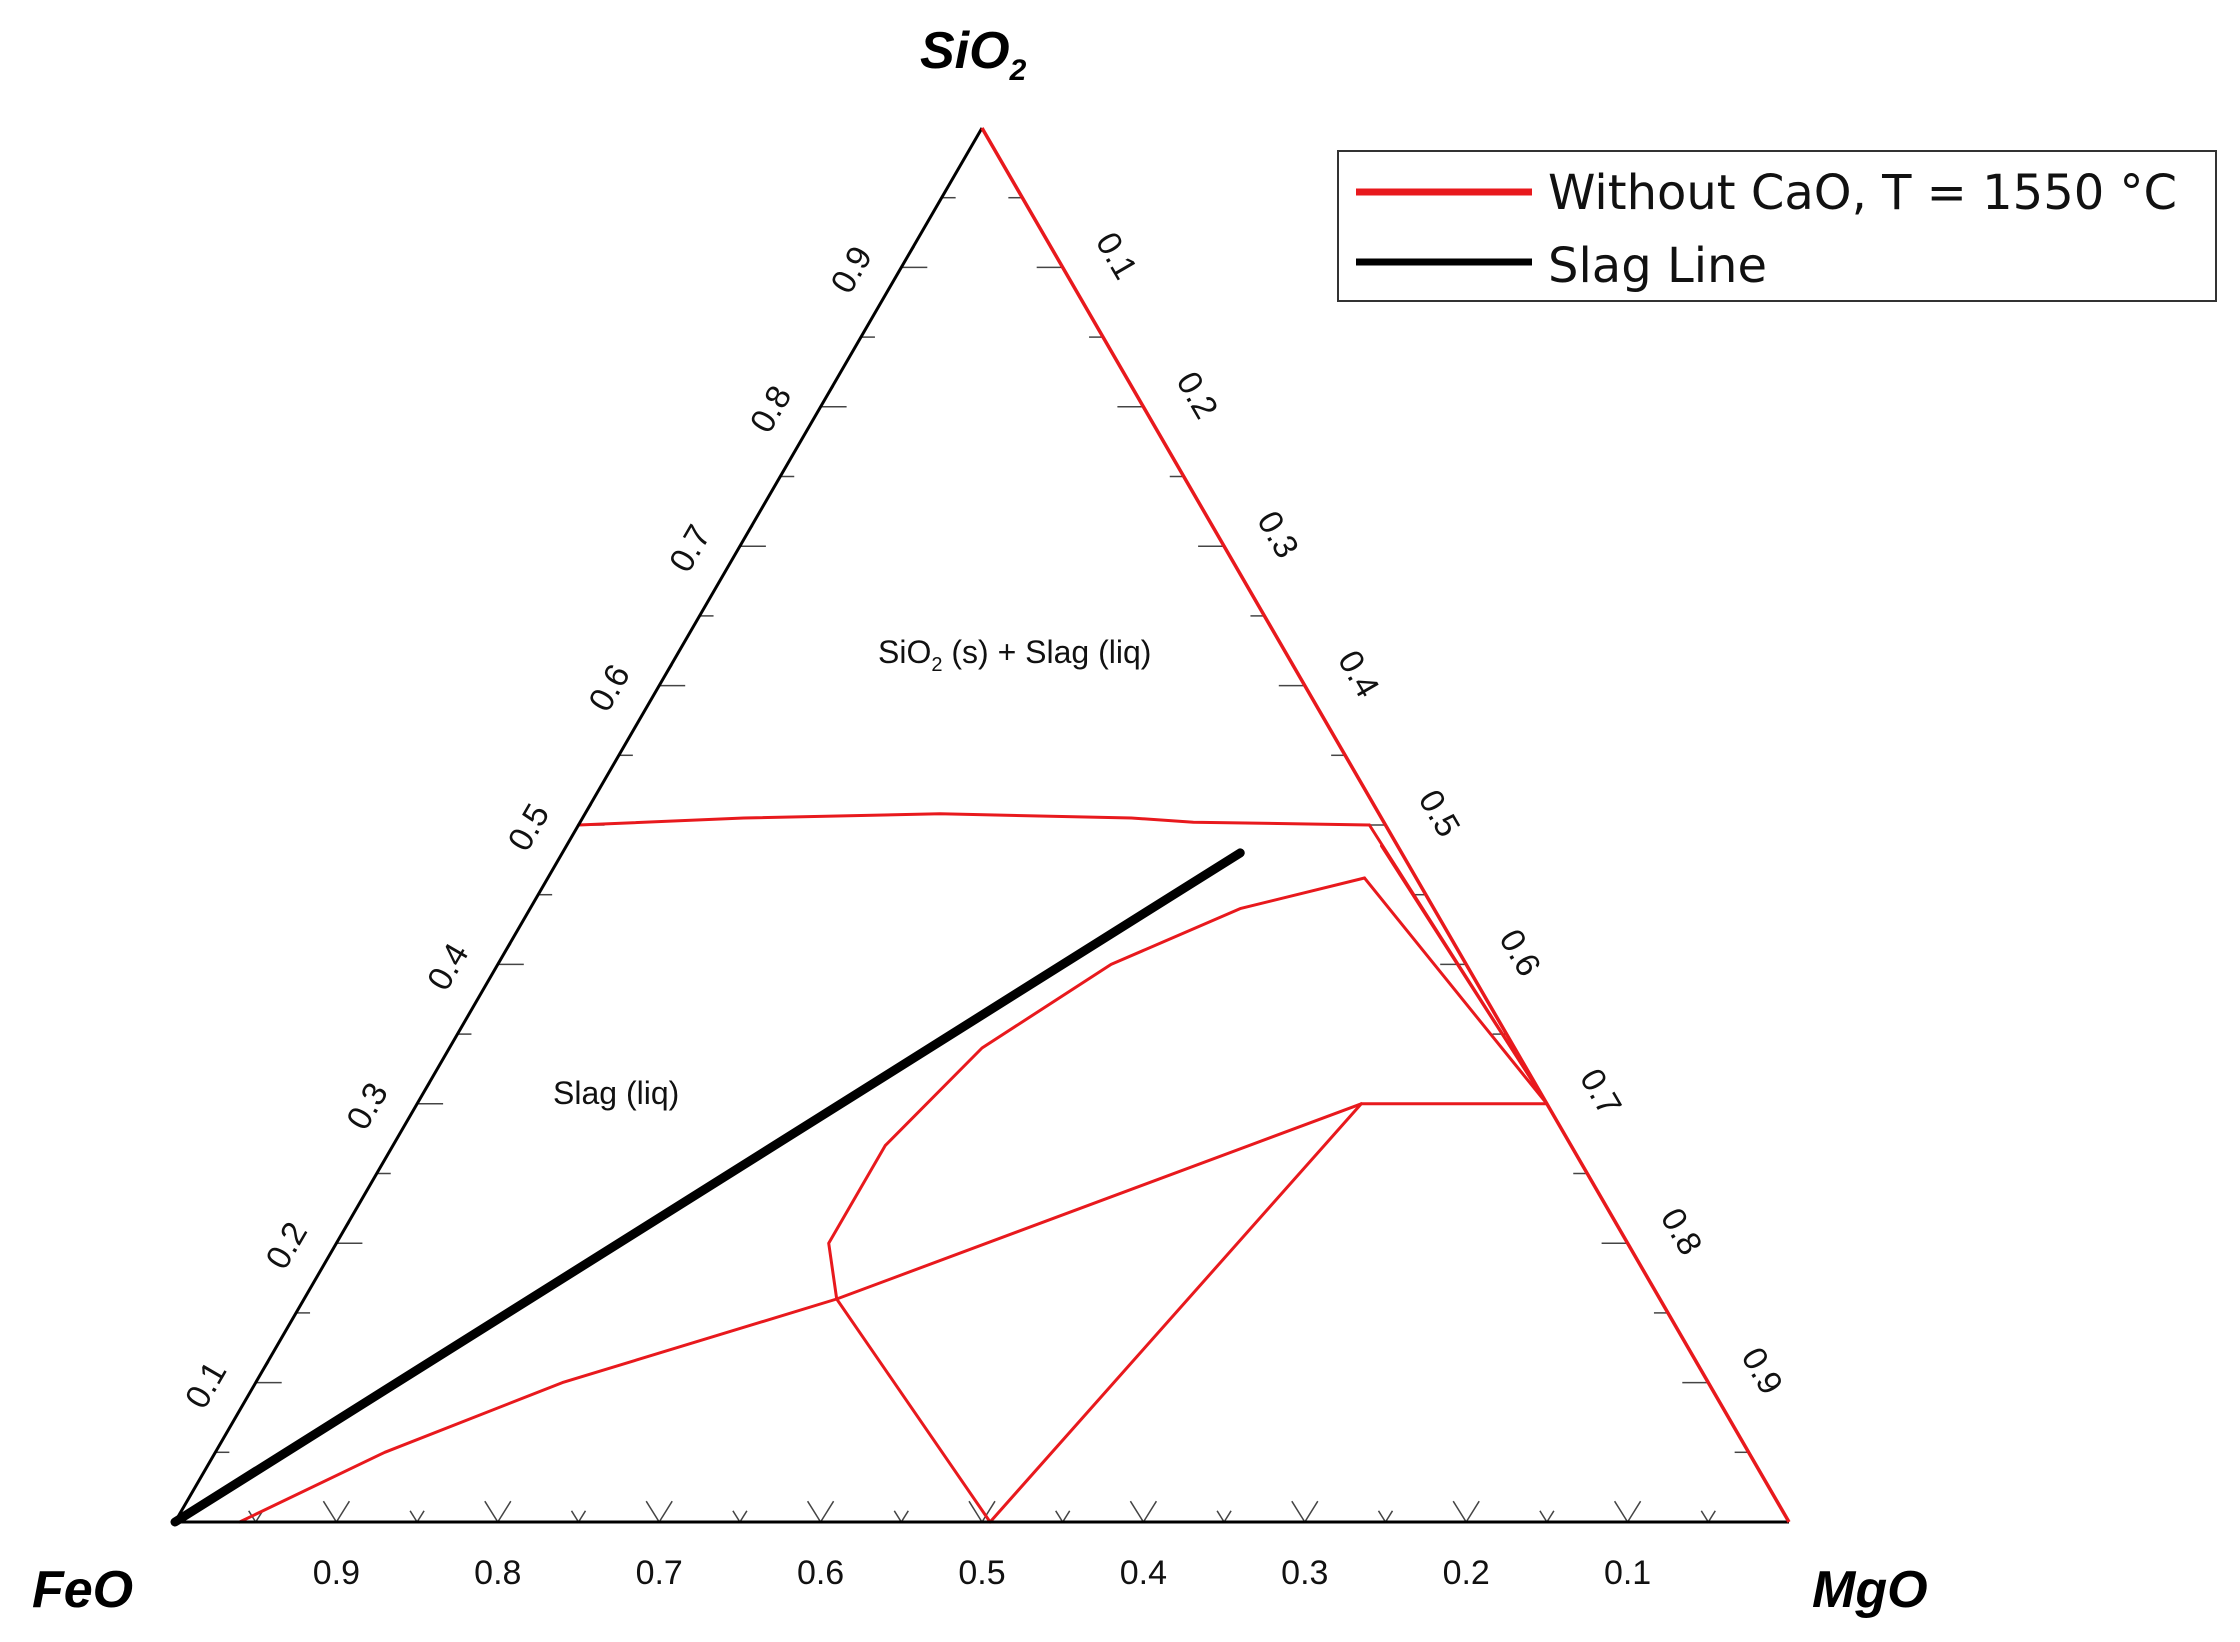  What do you see at coordinates (1657, 266) in the screenshot?
I see `legend-label-slag-line: Slag Line` at bounding box center [1657, 266].